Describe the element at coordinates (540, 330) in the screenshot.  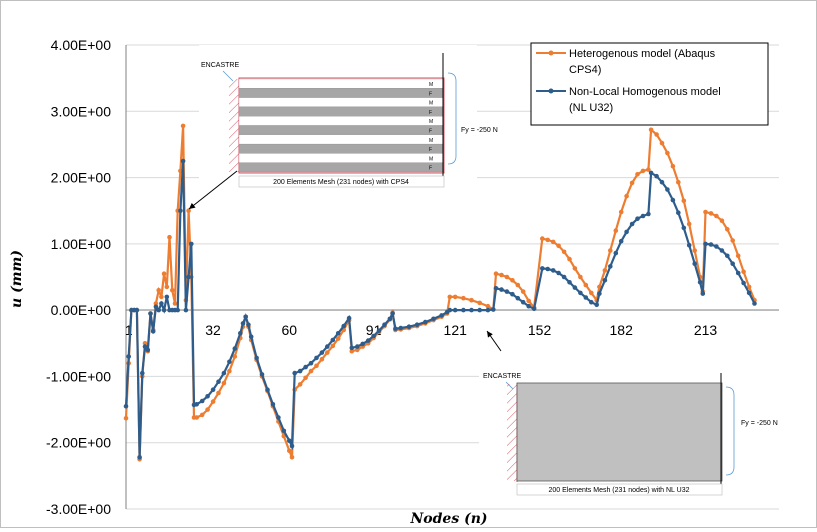
I see `x-tick-label: 152` at that location.